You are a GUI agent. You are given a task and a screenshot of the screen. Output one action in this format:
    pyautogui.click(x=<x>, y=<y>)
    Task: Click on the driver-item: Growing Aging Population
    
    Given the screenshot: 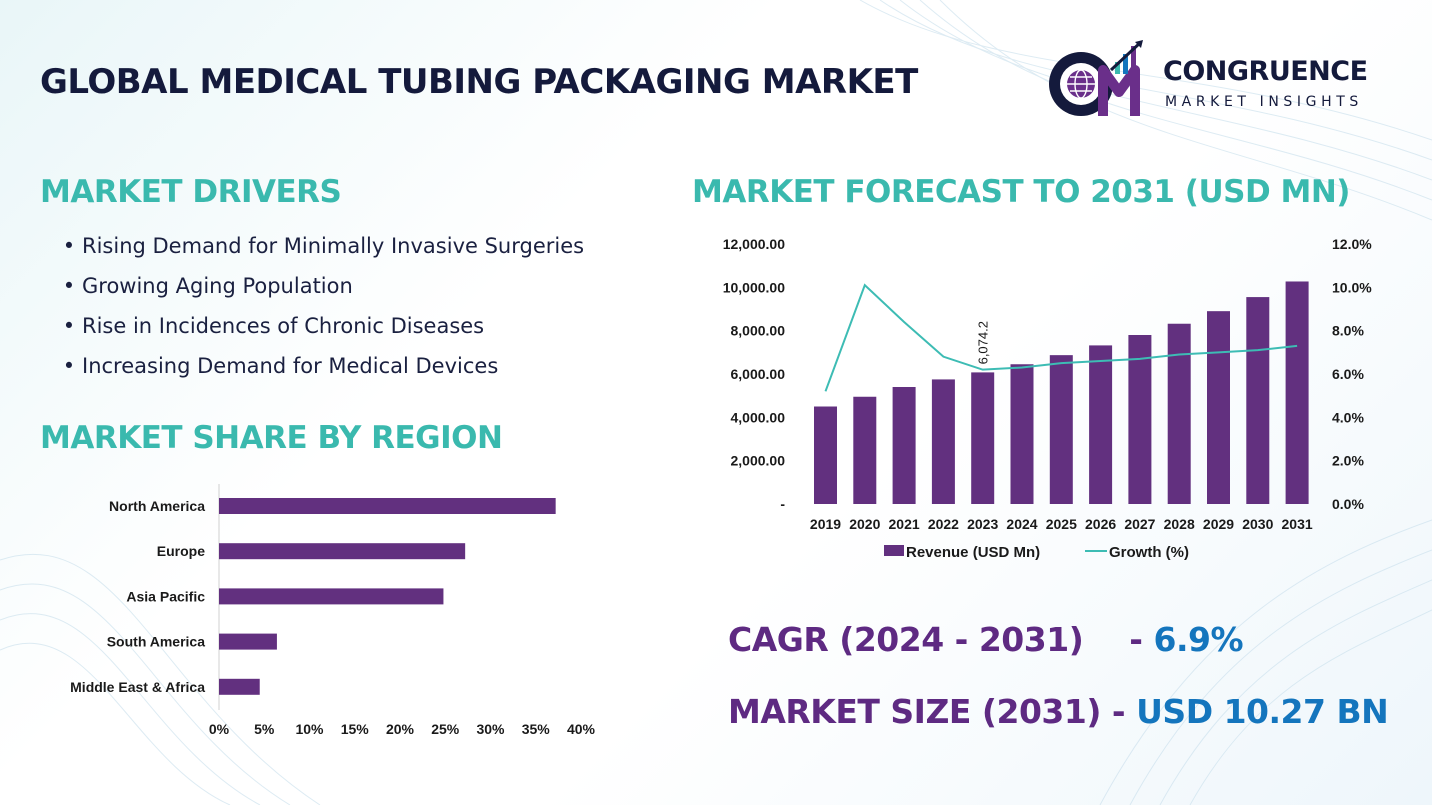 What is the action you would take?
    pyautogui.click(x=320, y=290)
    